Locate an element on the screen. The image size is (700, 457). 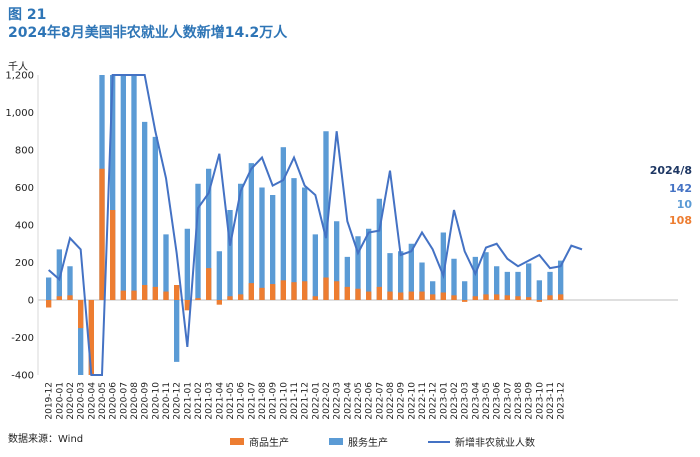
x-tick-label: 2020-06 is located at coordinates (114, 401).